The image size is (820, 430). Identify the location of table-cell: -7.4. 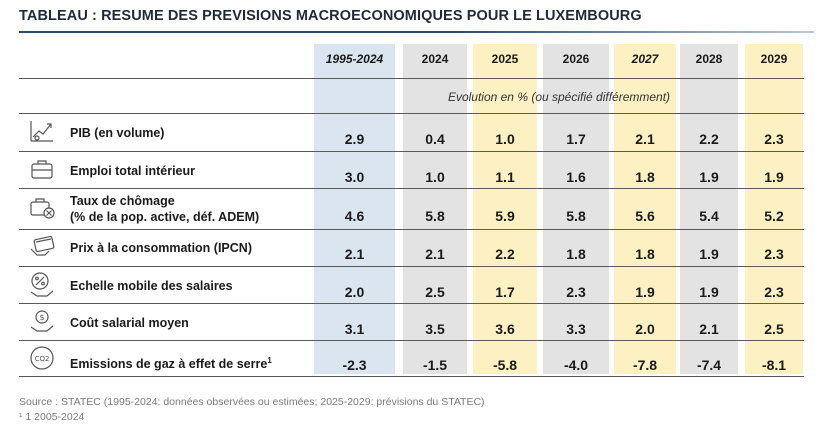
(709, 365).